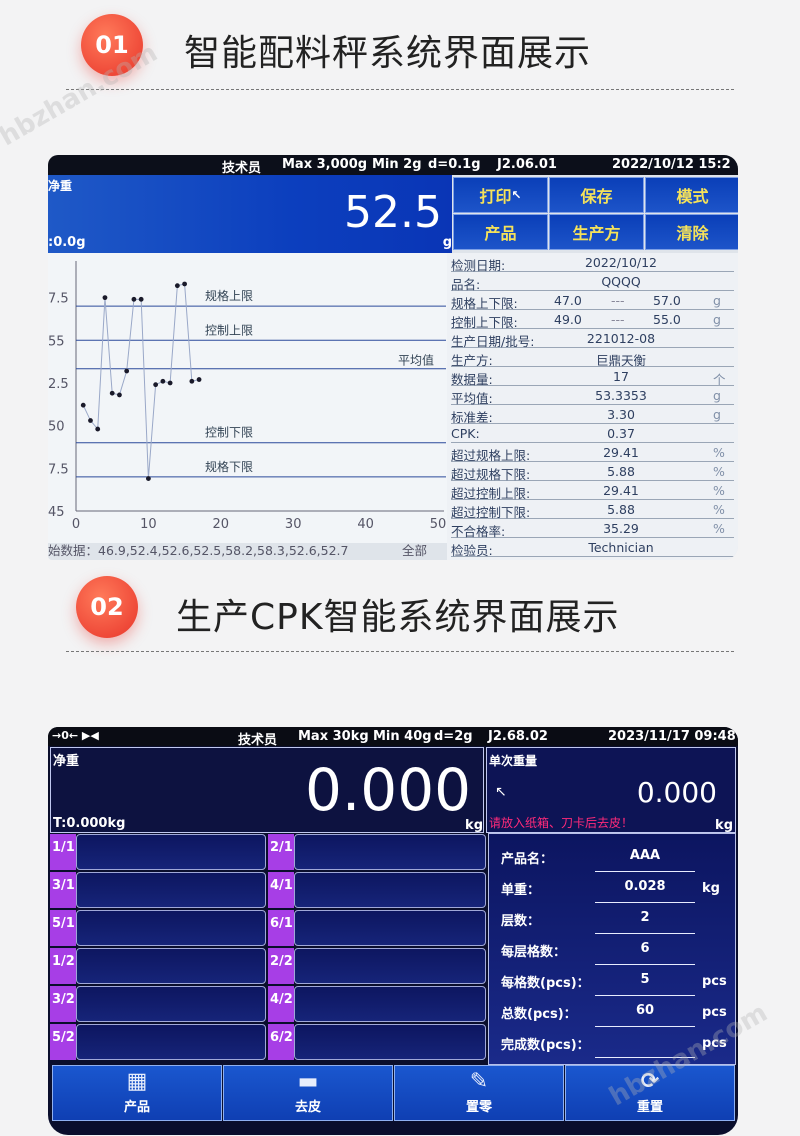 This screenshot has height=1136, width=800. Describe the element at coordinates (714, 1043) in the screenshot. I see `info-unit: pcs` at that location.